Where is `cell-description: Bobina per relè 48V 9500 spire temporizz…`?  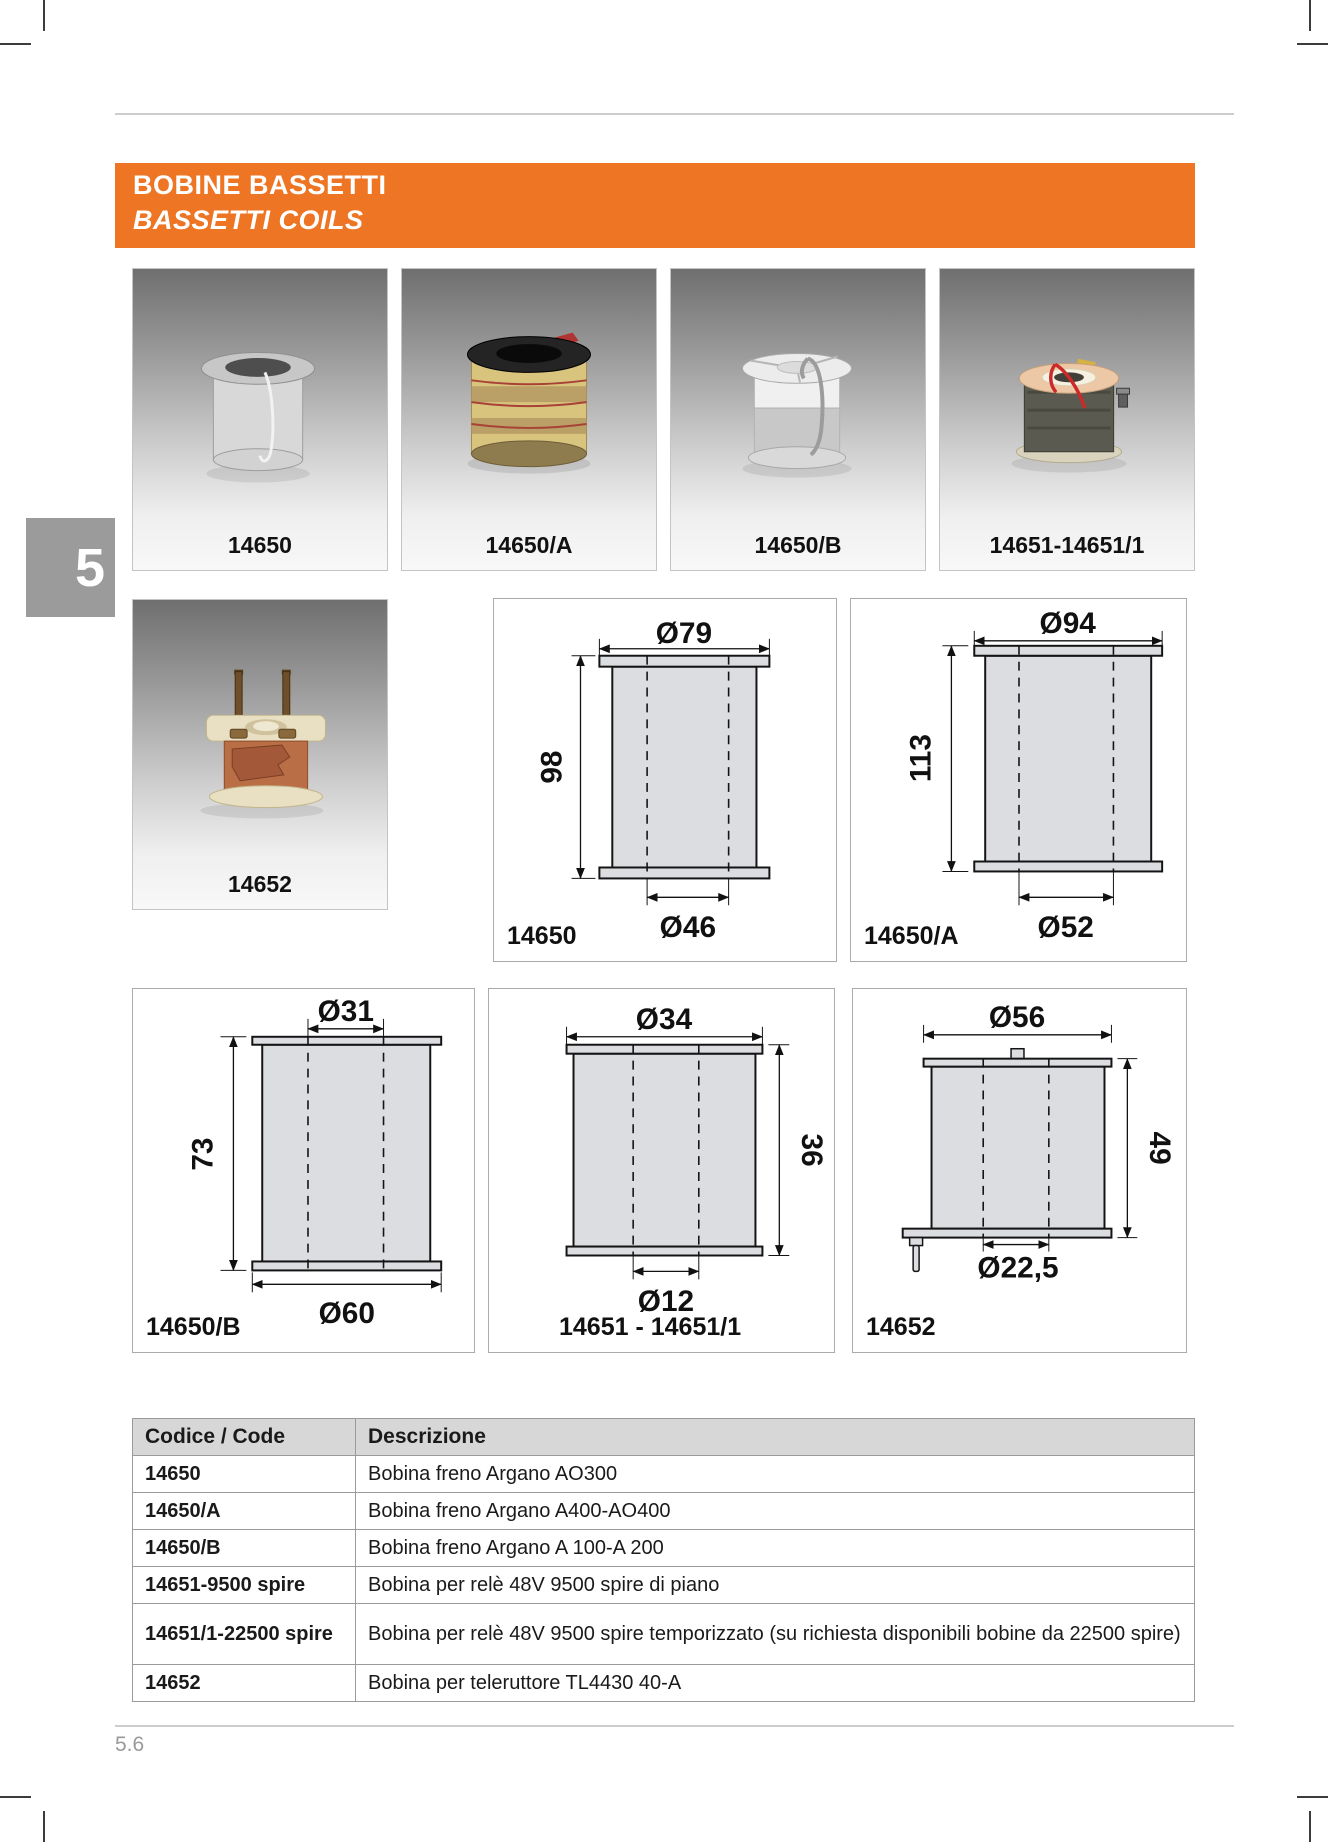
cell-description: Bobina per relè 48V 9500 spire temporizz… is located at coordinates (775, 1634).